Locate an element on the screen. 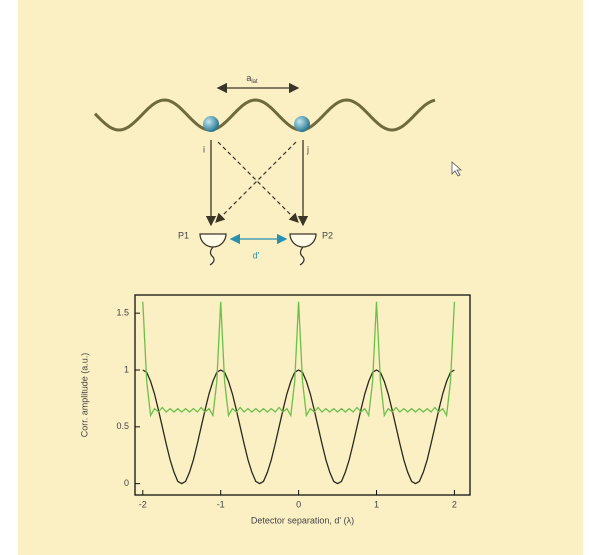 This screenshot has width=589, height=555. lattice-potential is located at coordinates (264, 115).